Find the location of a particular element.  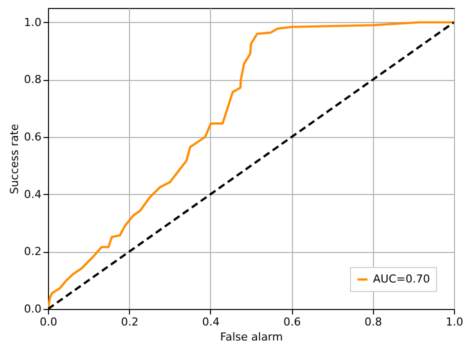

y-tick-label: 1.0 is located at coordinates (33, 22).